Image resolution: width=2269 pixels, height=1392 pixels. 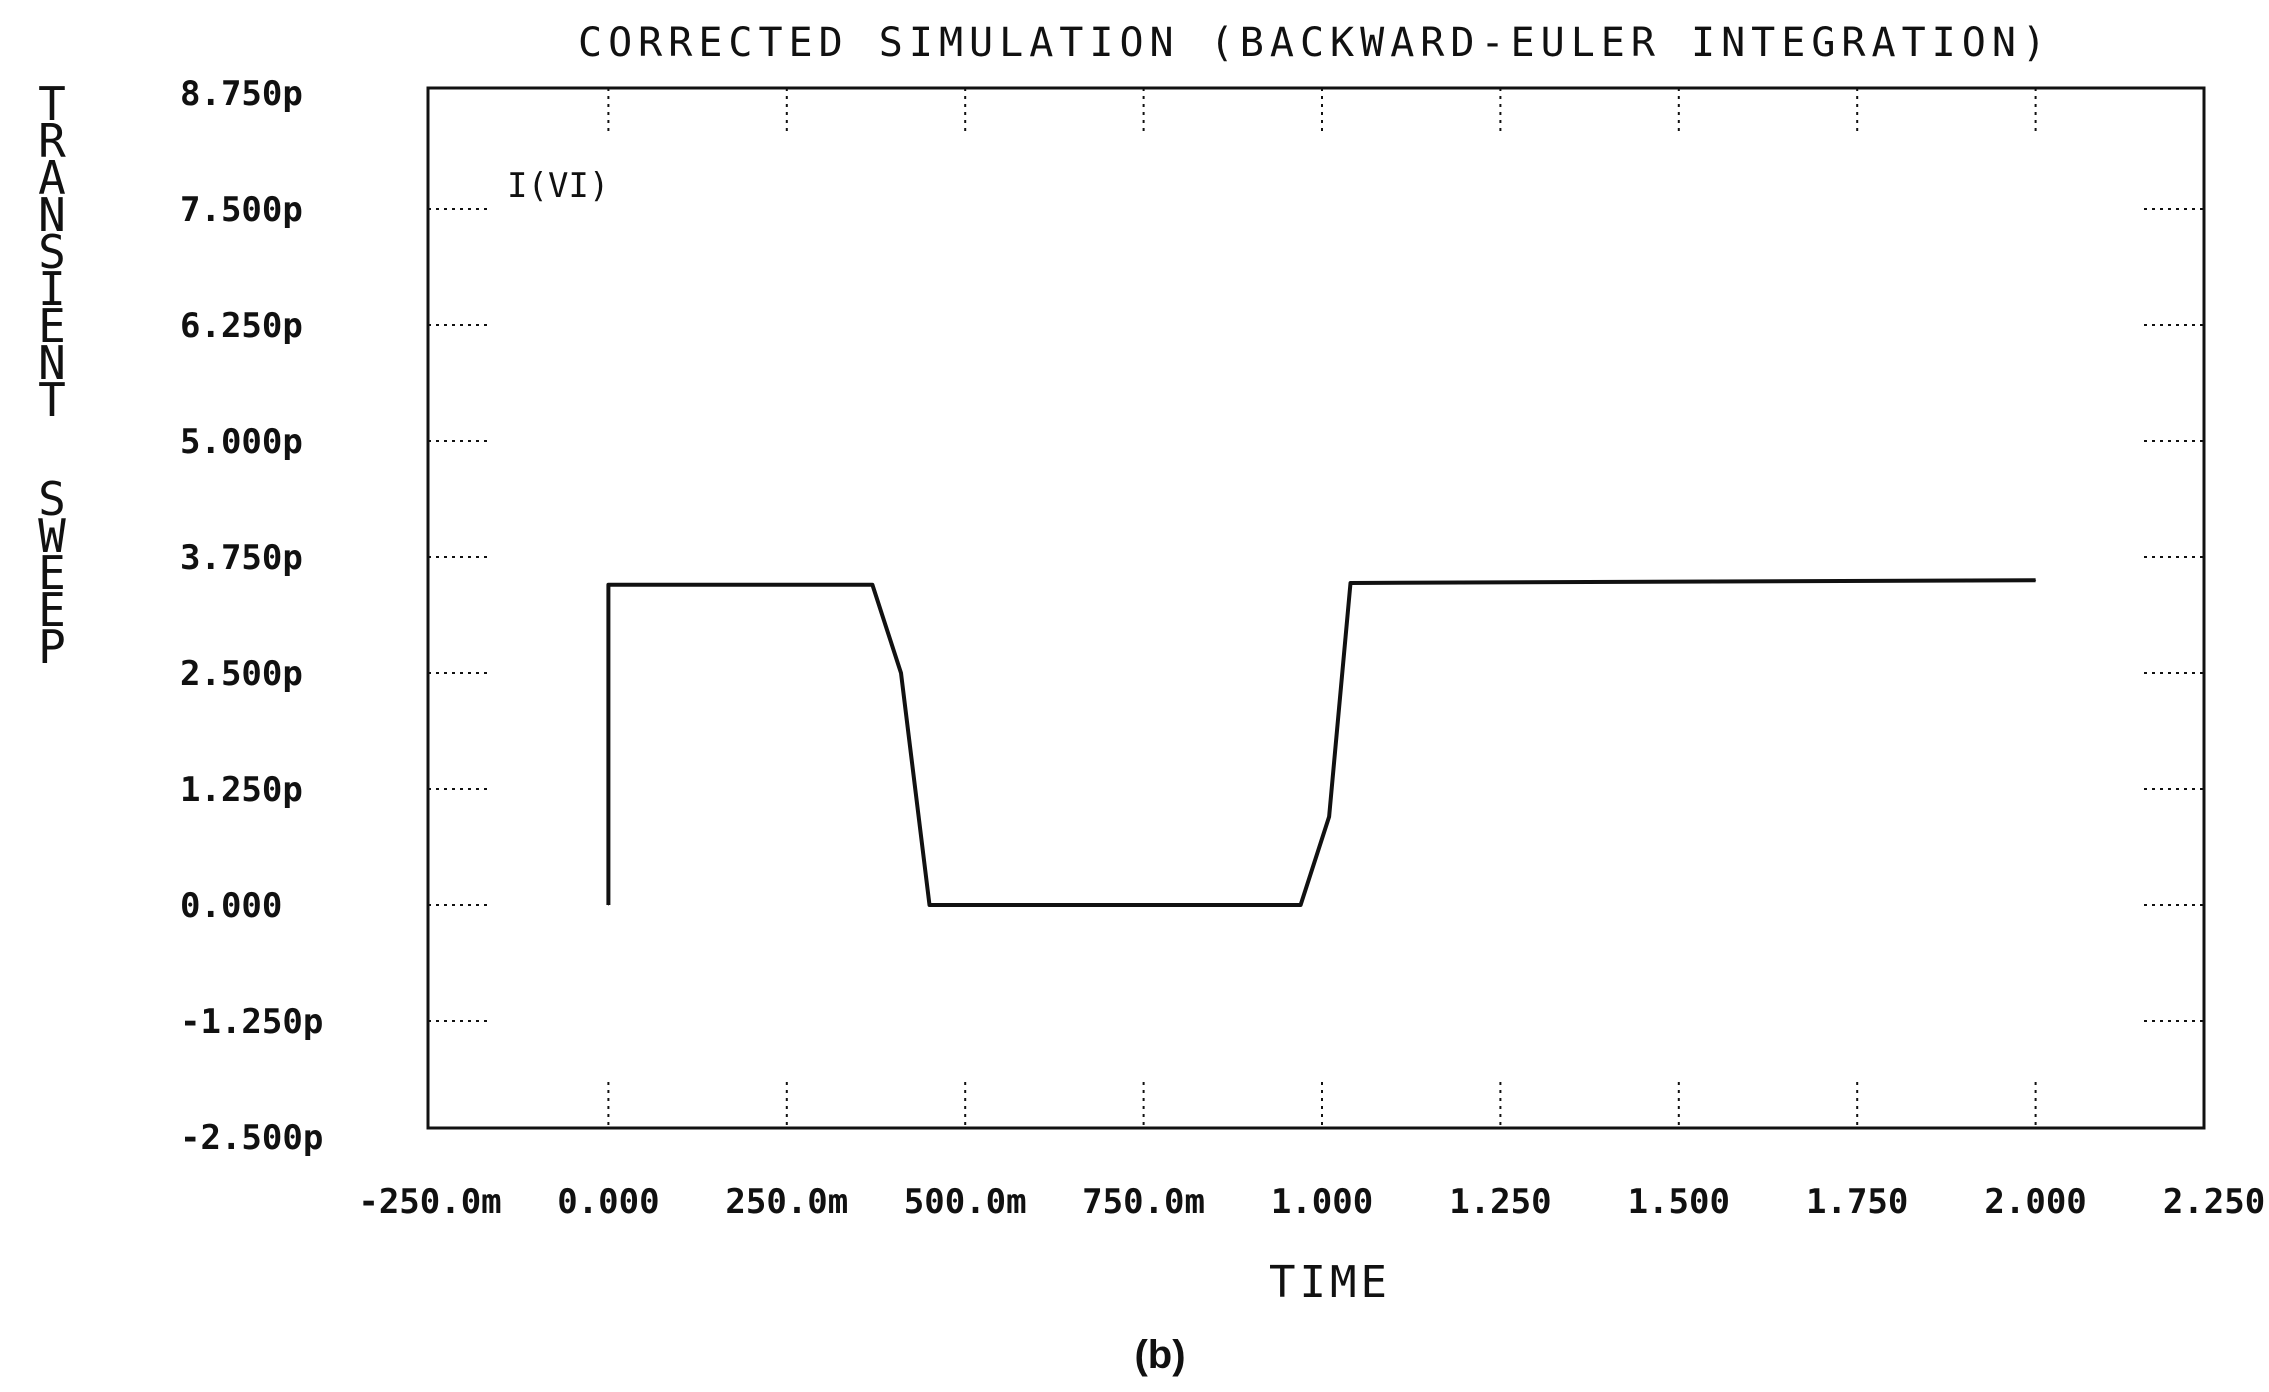 I want to click on y-axis-label-char: T, so click(x=52, y=400).